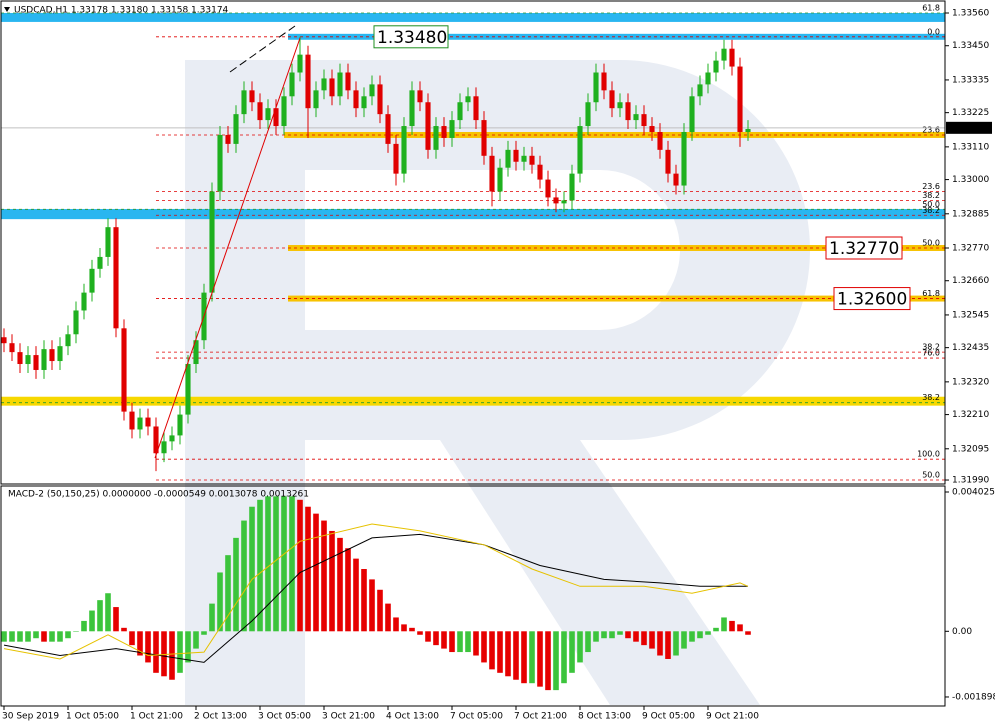 The width and height of the screenshot is (995, 725). I want to click on x-tick-label: 3 Oct 05:00, so click(284, 717).